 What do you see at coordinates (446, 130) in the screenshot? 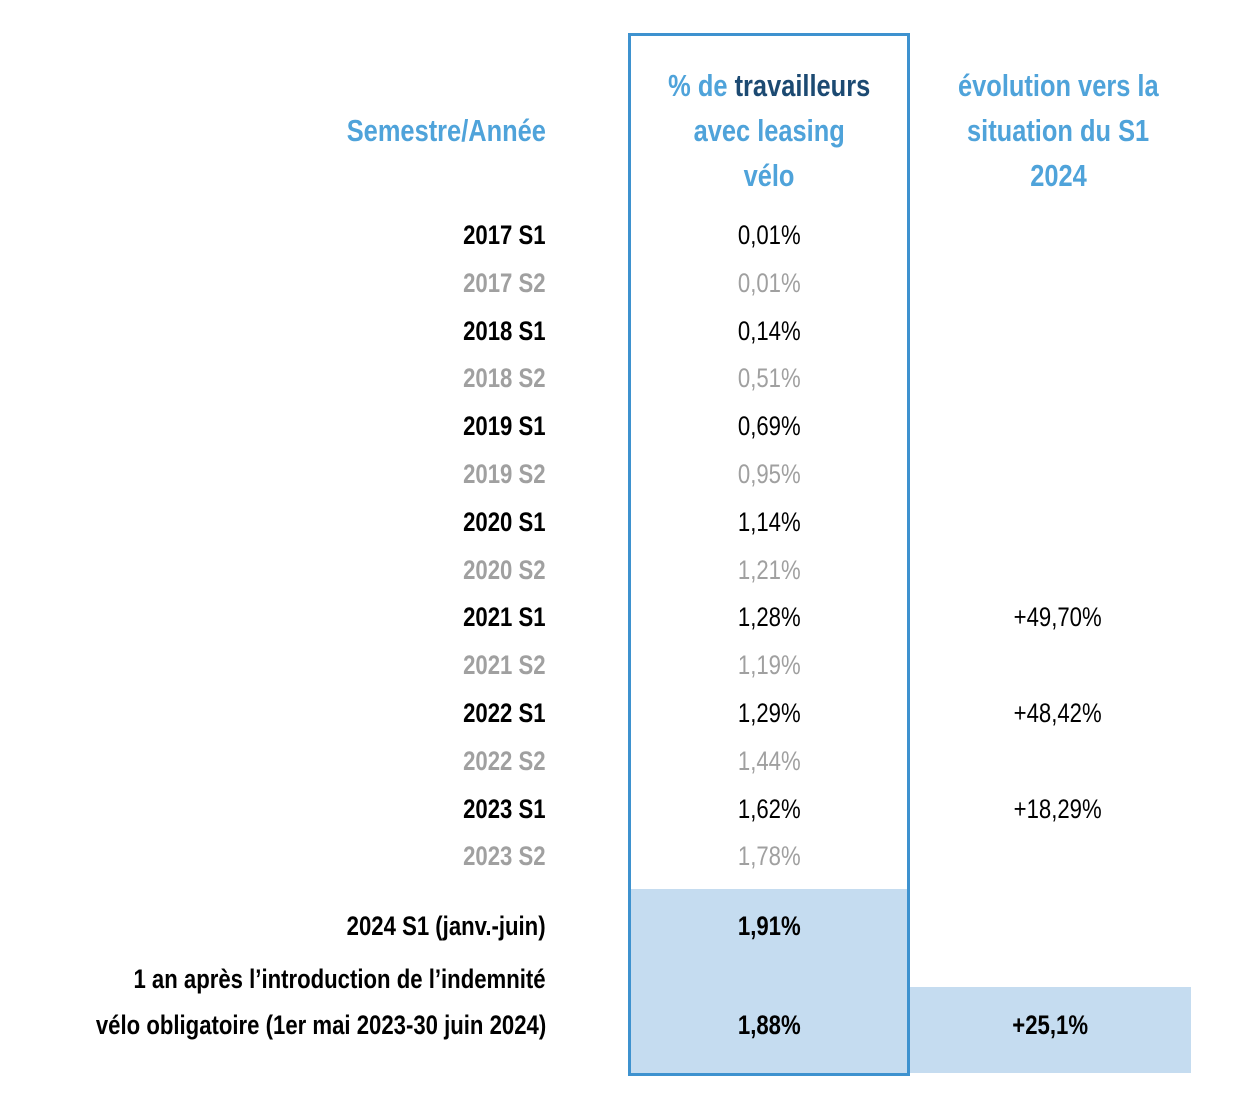
I see `header-period: Semestre/Année` at bounding box center [446, 130].